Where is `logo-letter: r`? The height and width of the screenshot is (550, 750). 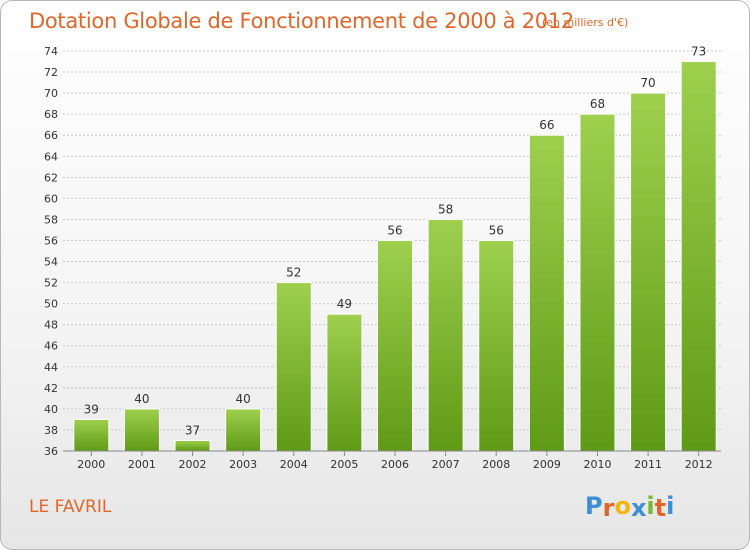
logo-letter: r is located at coordinates (608, 508).